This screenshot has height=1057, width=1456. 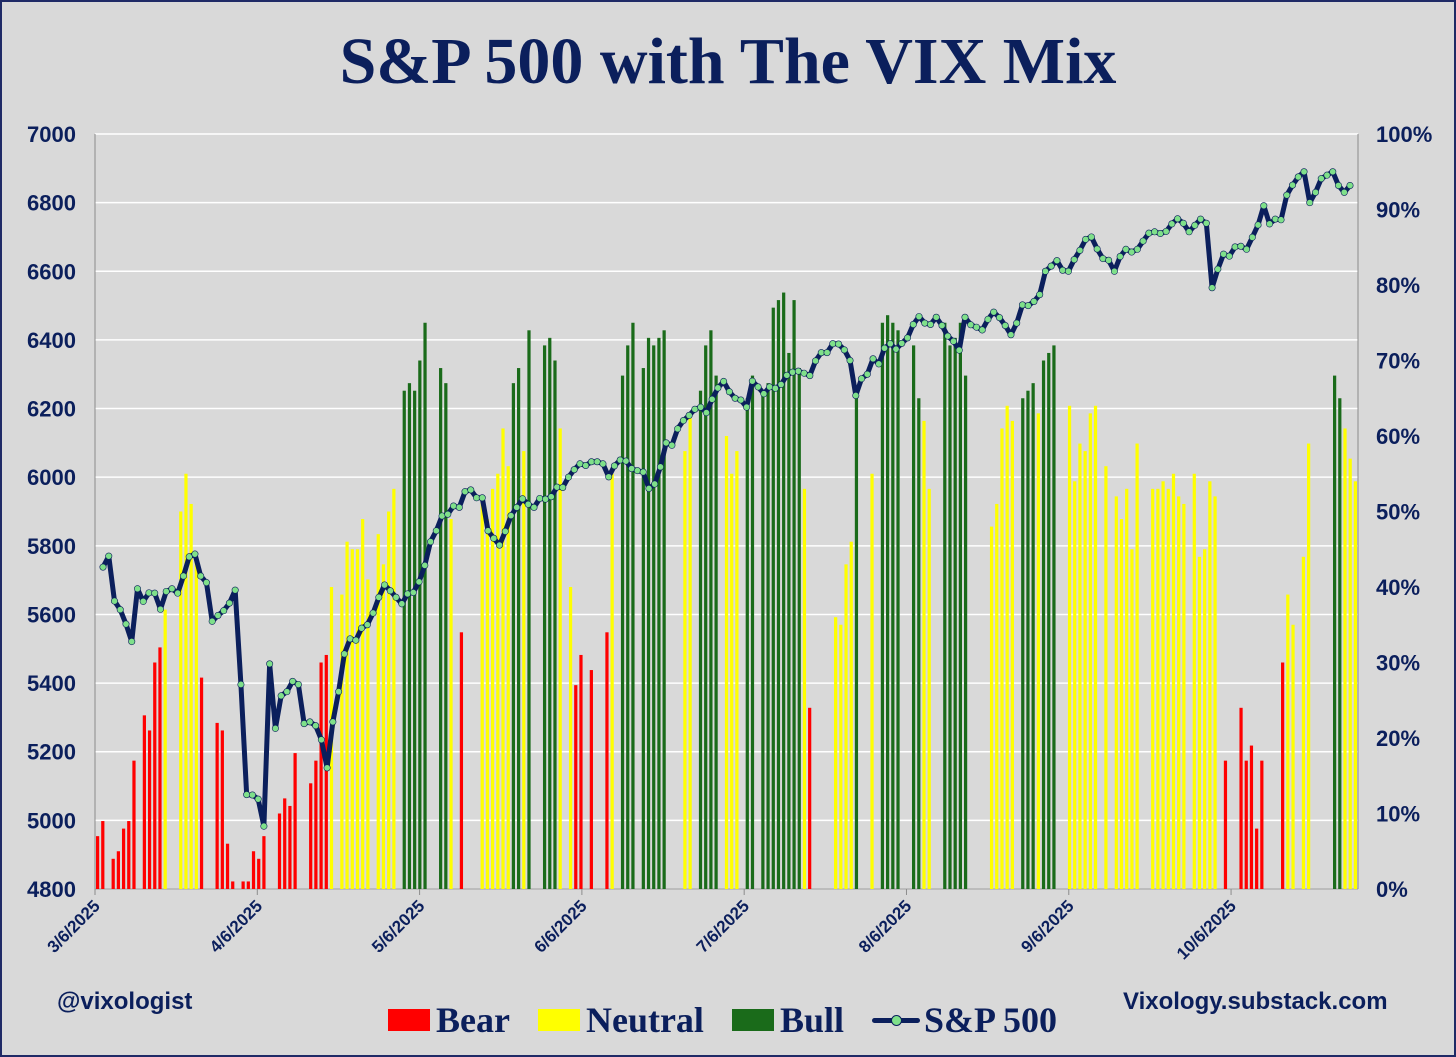 I want to click on legend: Bear Neutral Bull S&P 500, so click(x=736, y=1020).